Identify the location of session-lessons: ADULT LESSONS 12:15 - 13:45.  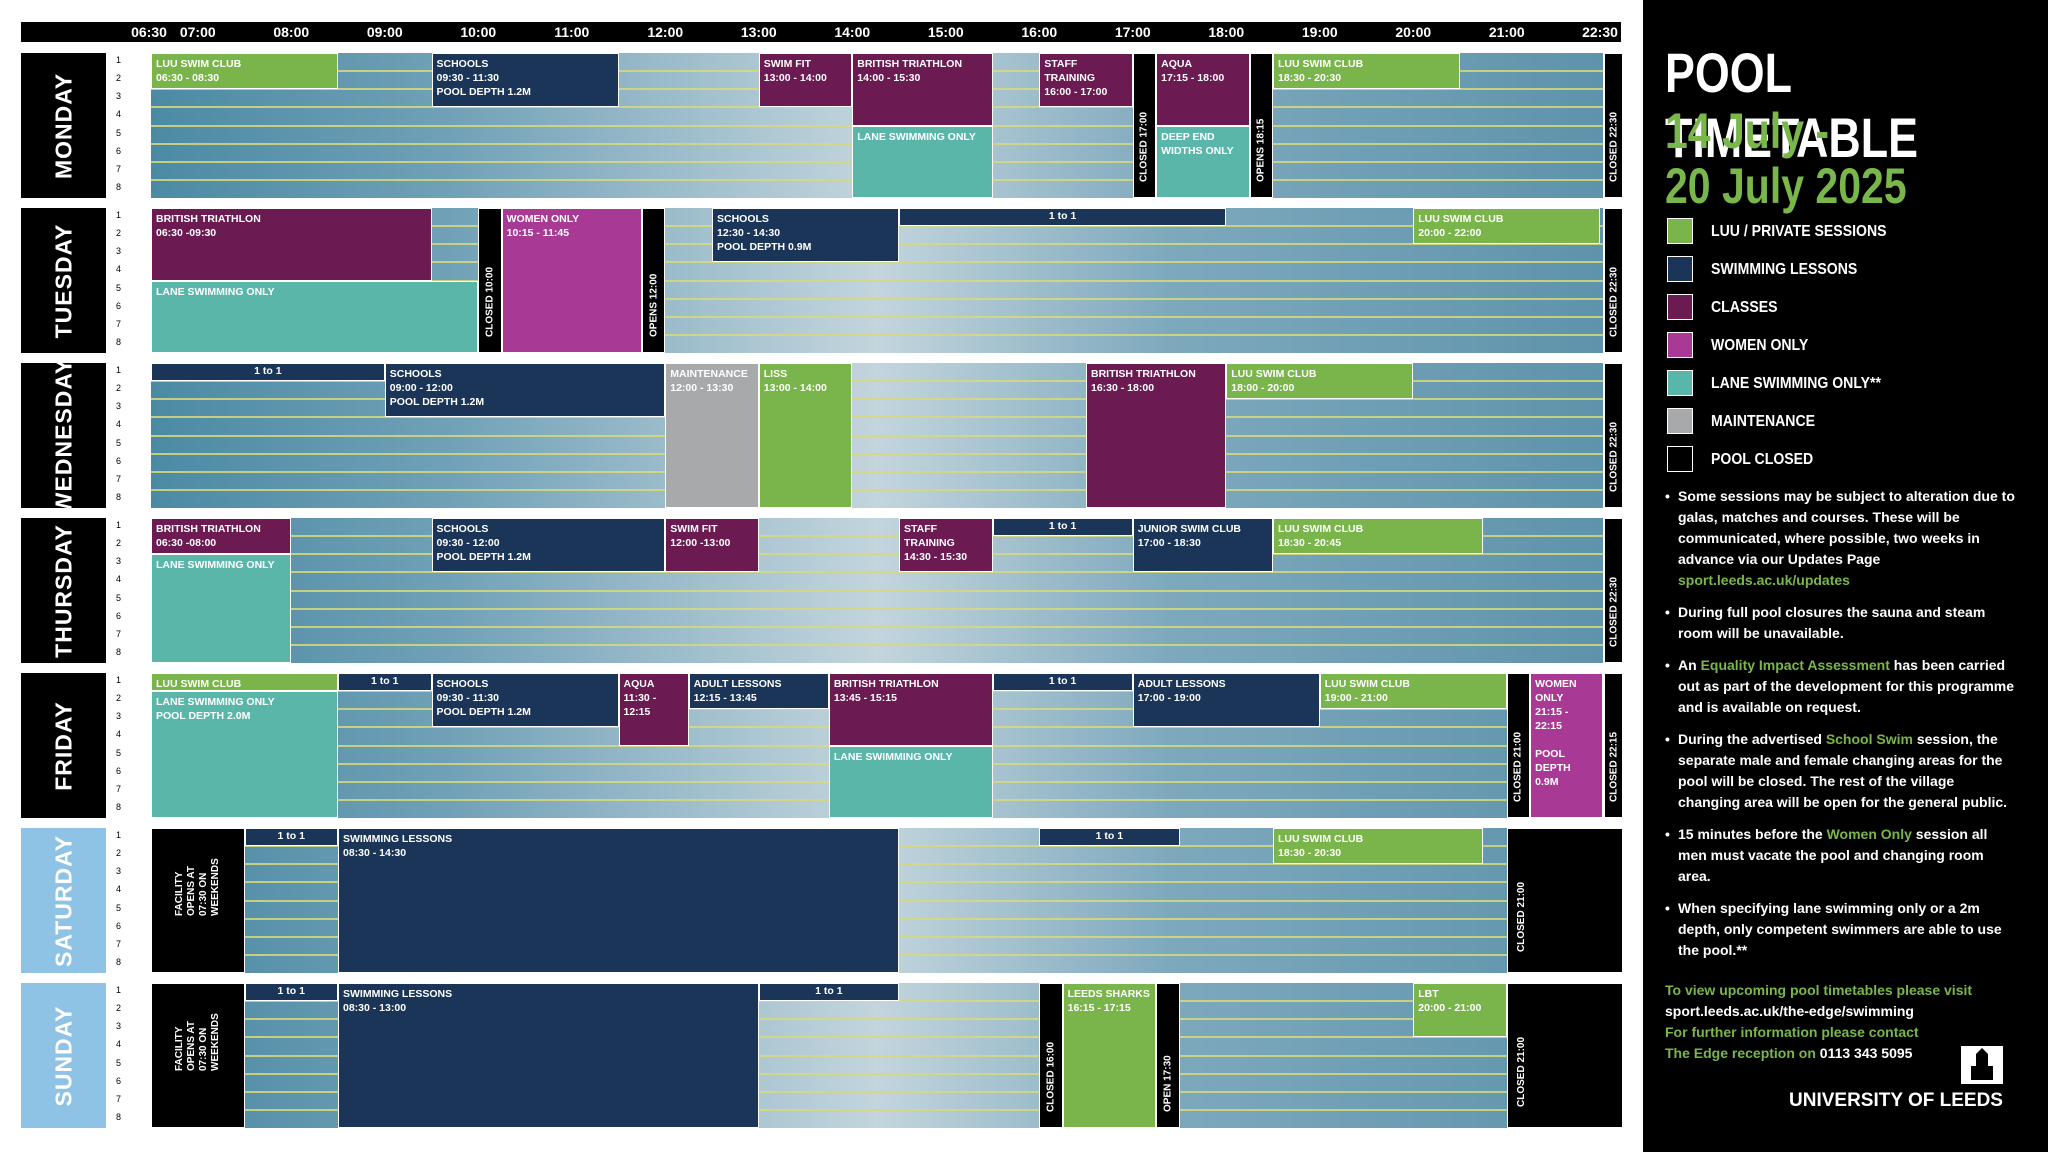
(758, 691).